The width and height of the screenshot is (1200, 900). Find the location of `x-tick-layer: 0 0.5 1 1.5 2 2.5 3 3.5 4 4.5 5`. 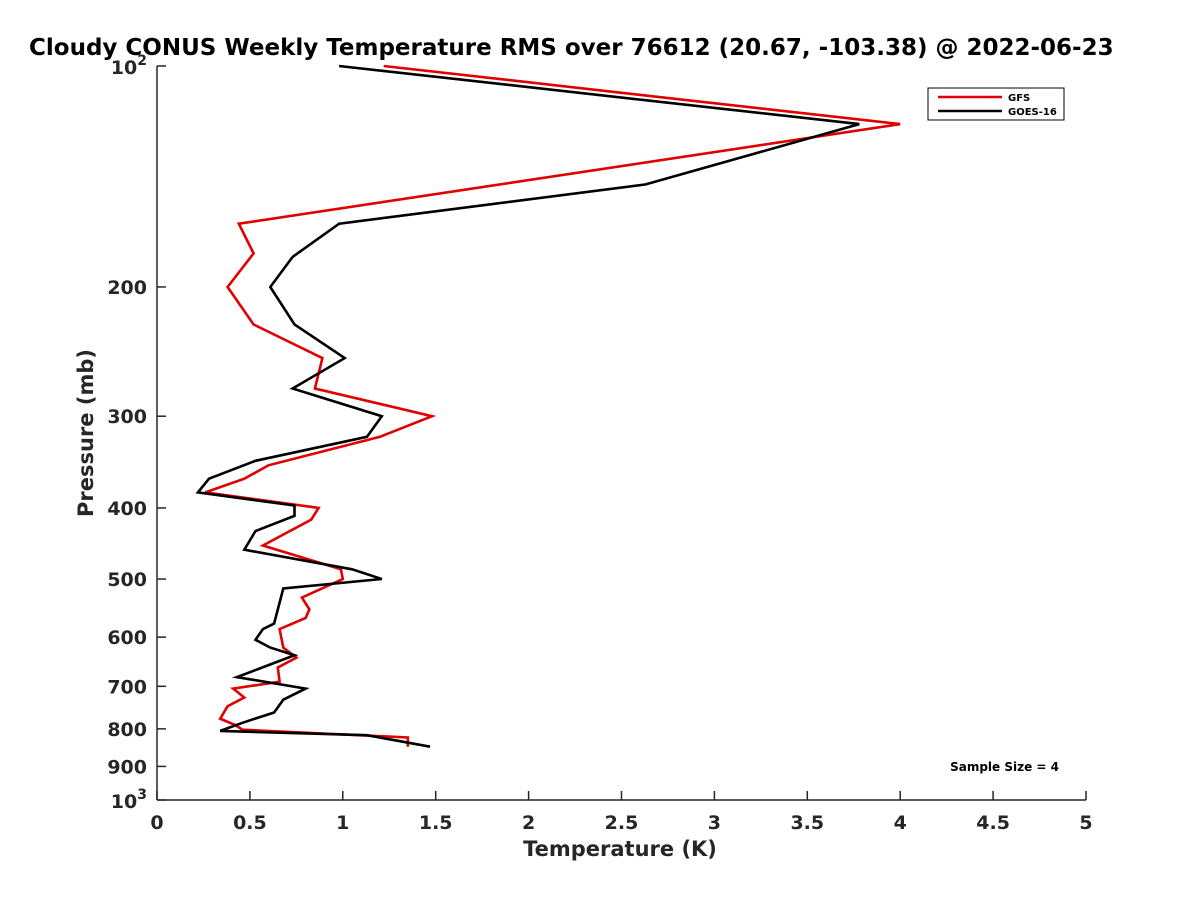

x-tick-layer: 0 0.5 1 1.5 2 2.5 3 3.5 4 4.5 5 is located at coordinates (621, 812).